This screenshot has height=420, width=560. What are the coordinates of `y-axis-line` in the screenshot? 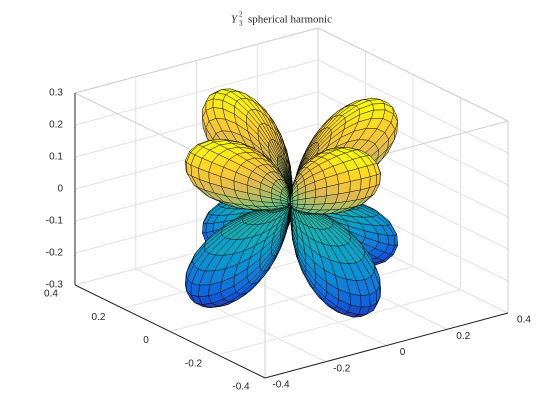 It's located at (170, 331).